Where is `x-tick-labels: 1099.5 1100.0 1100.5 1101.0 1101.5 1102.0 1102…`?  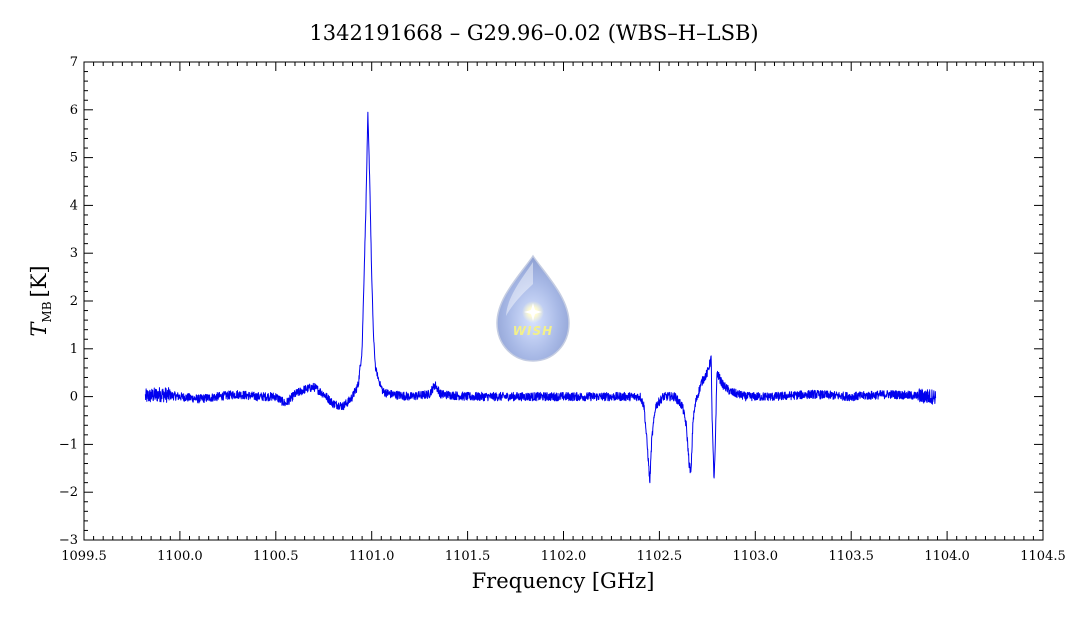
x-tick-labels: 1099.5 1100.0 1100.5 1101.0 1101.5 1102.0 1102… is located at coordinates (563, 556).